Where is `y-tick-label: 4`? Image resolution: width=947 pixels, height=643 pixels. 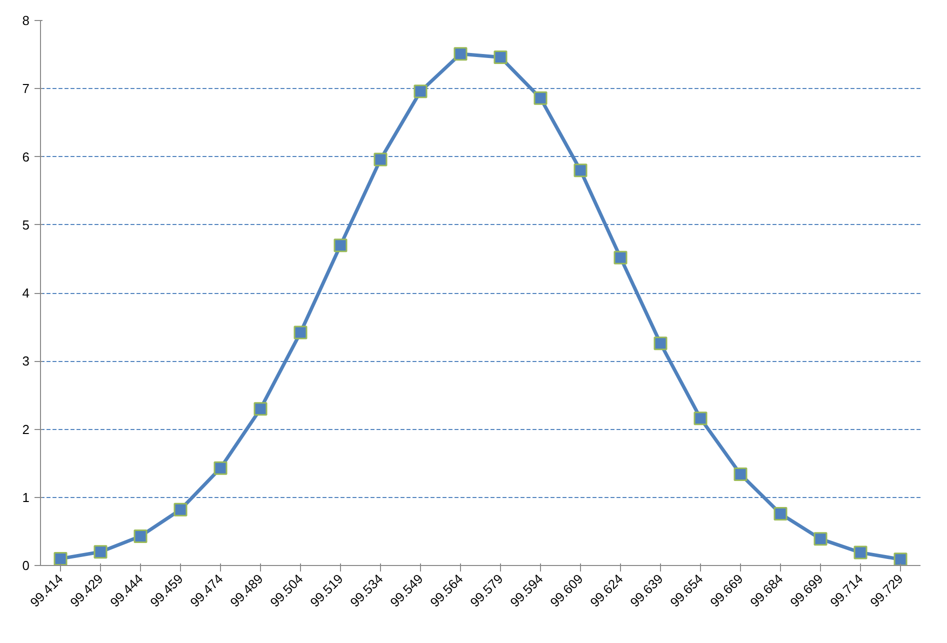
y-tick-label: 4 is located at coordinates (26, 293).